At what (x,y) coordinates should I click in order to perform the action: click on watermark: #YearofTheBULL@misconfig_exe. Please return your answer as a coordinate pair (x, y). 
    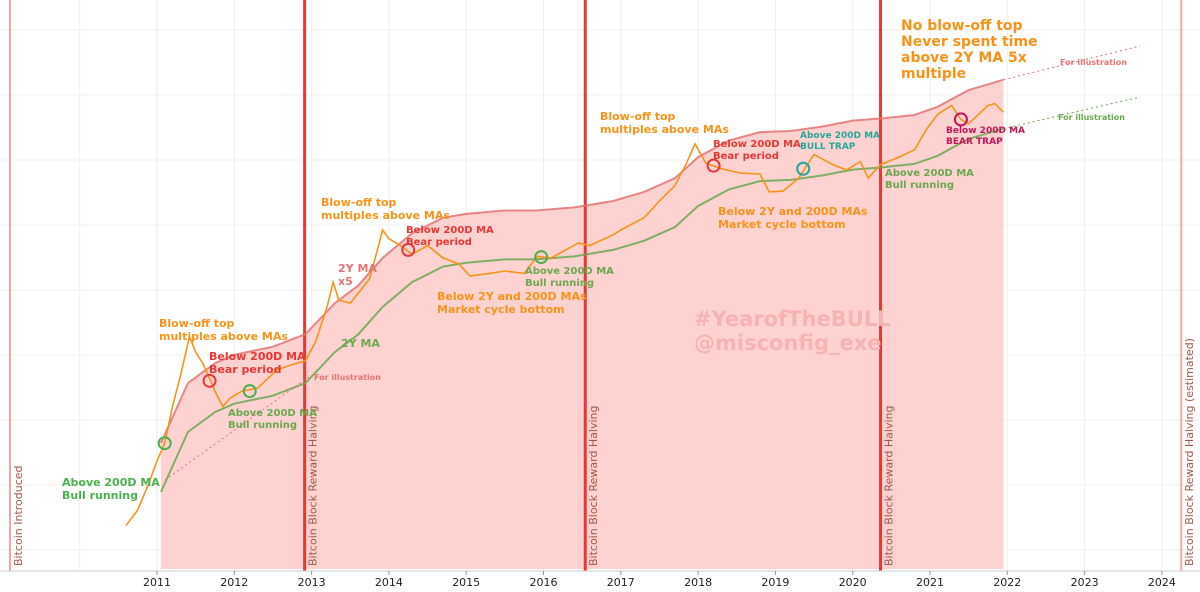
    Looking at the image, I should click on (792, 331).